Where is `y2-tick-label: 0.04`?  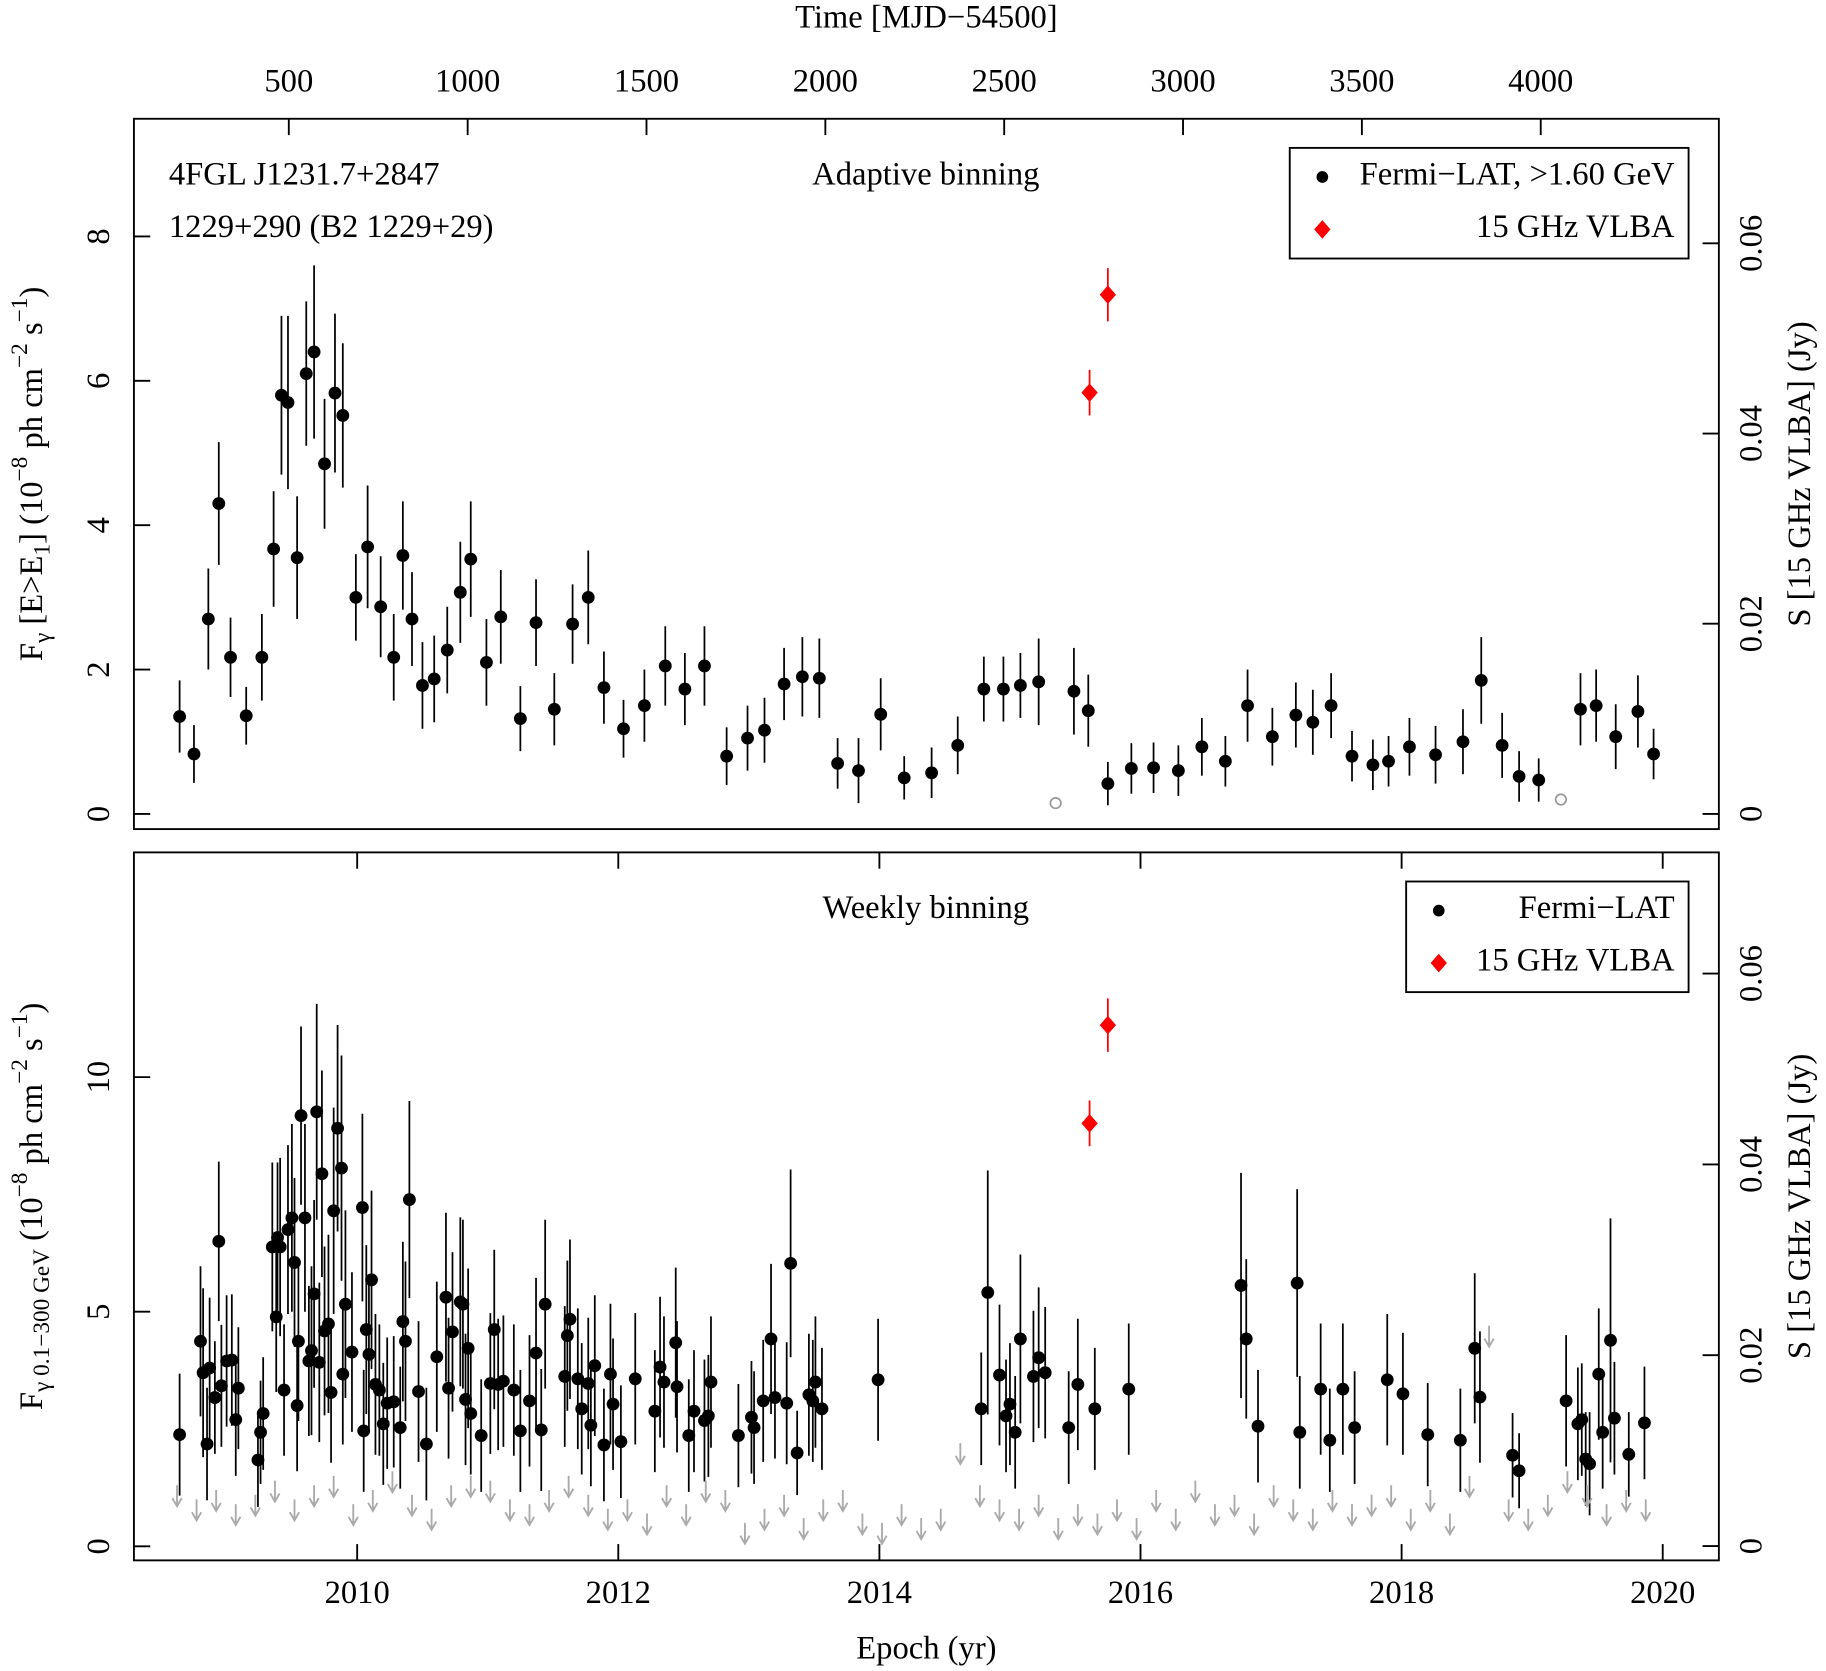 y2-tick-label: 0.04 is located at coordinates (1751, 1164).